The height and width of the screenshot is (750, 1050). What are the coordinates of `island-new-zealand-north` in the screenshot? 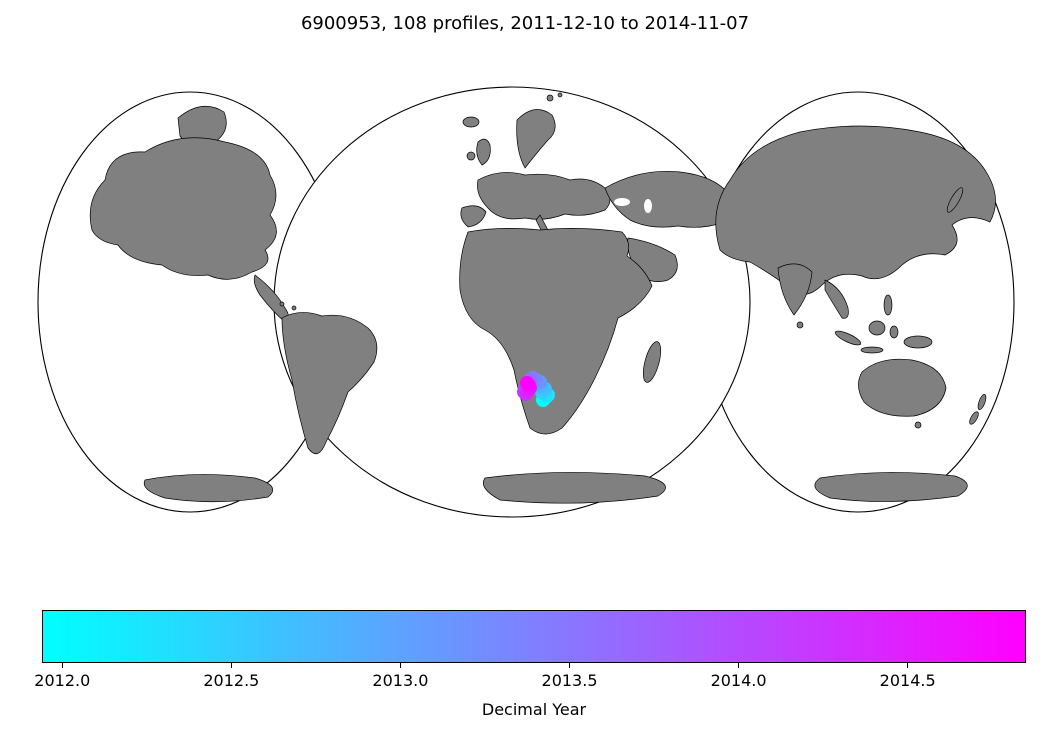 It's located at (982, 402).